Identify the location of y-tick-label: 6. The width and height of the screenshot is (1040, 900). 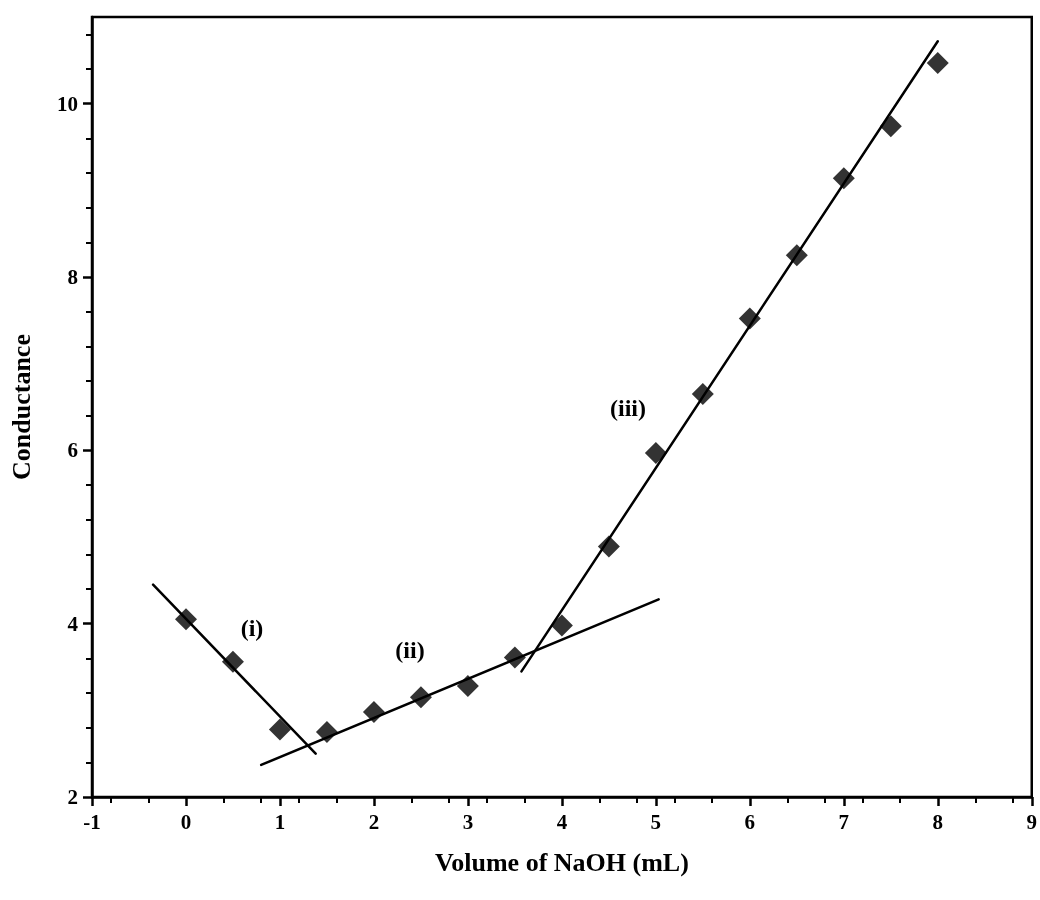
(72, 450).